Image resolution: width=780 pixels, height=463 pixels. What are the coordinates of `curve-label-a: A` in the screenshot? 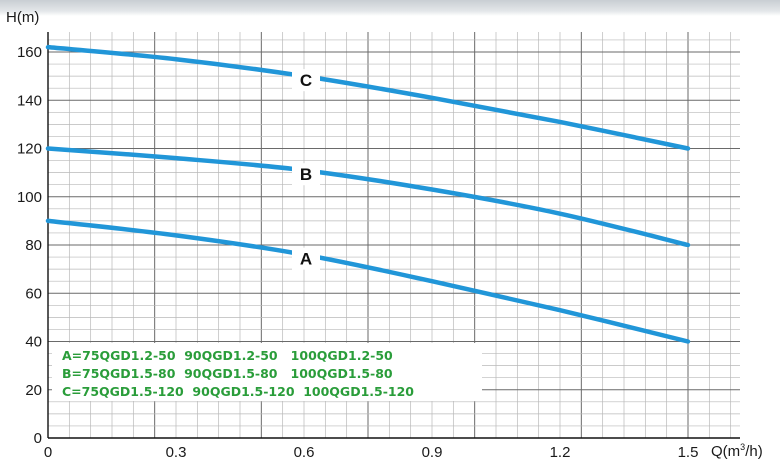 It's located at (306, 259).